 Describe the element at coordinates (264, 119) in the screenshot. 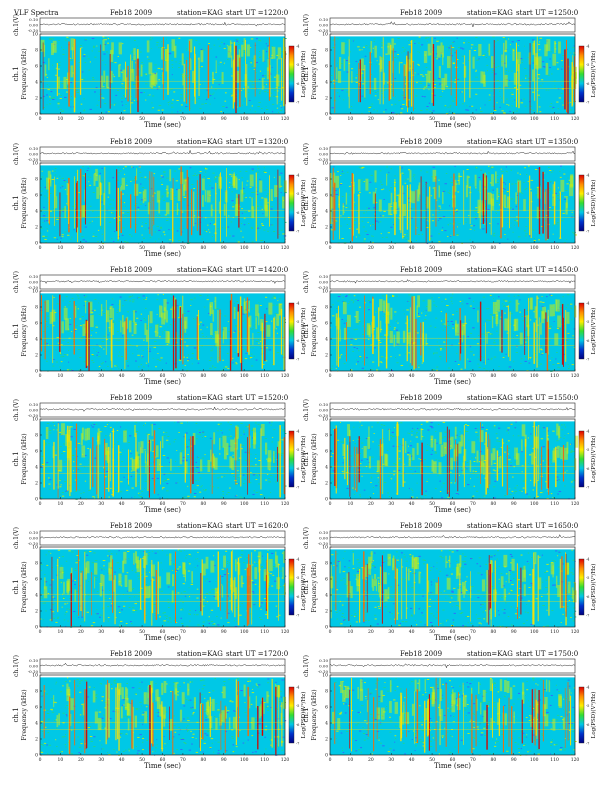

I see `x-tick-label: 110` at that location.